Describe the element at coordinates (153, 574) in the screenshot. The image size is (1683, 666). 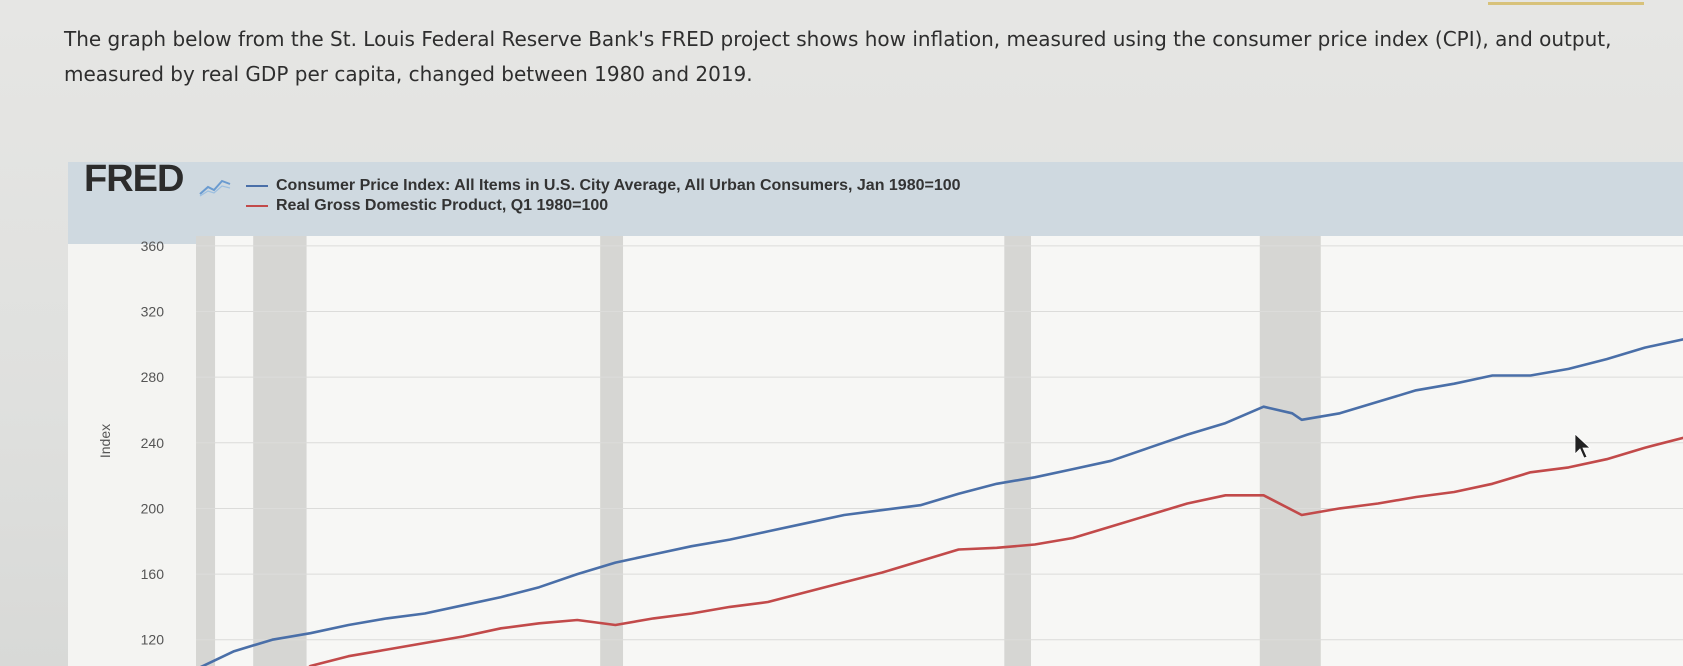
I see `y-tick-label-160: 160` at that location.